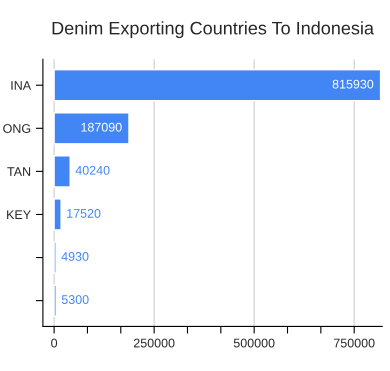  What do you see at coordinates (93, 170) in the screenshot?
I see `data-label: 40240` at bounding box center [93, 170].